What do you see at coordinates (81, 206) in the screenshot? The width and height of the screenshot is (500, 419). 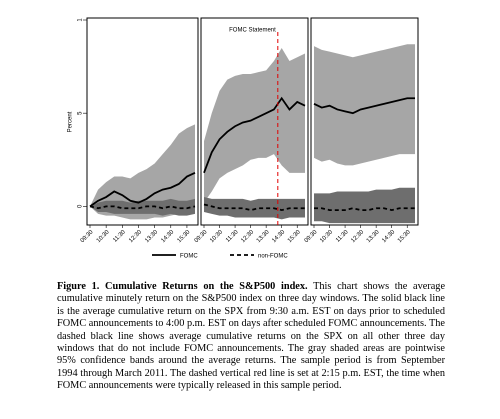 I see `y-tick-label: 0` at bounding box center [81, 206].